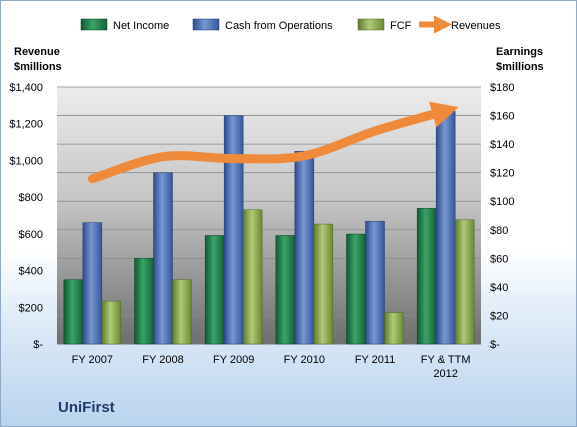 Image resolution: width=577 pixels, height=427 pixels. Describe the element at coordinates (31, 308) in the screenshot. I see `left-tick-label: $200` at that location.